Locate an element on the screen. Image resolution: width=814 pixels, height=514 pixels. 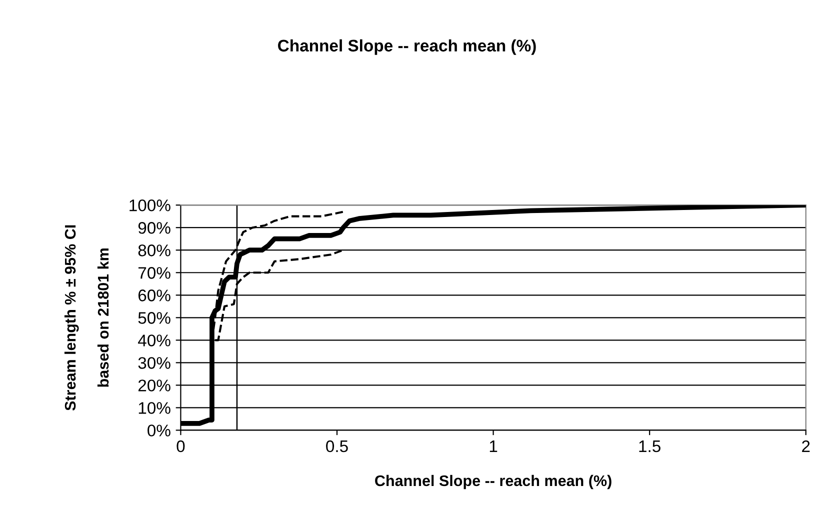
x-tick-label: 1.5 is located at coordinates (649, 446).